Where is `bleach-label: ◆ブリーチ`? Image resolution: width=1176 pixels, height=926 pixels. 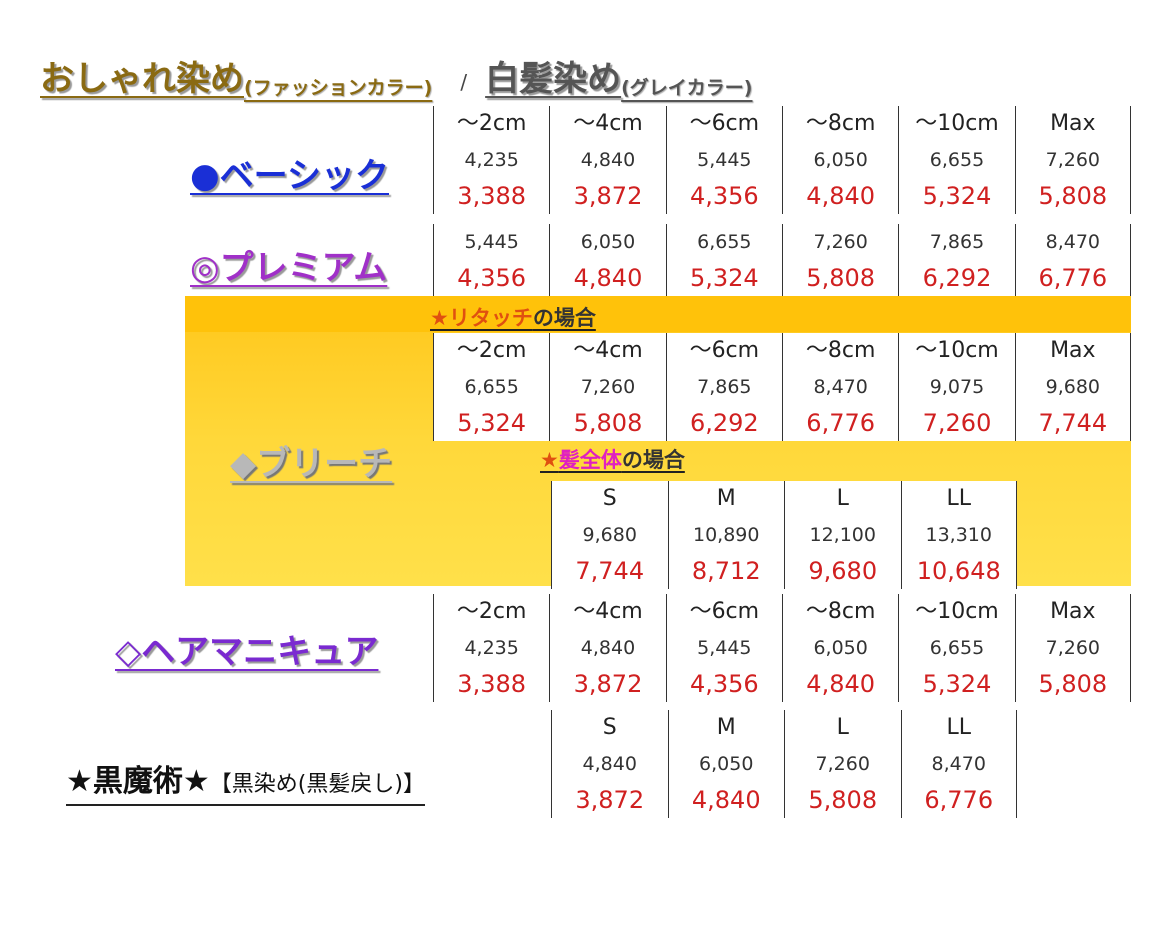 bleach-label: ◆ブリーチ is located at coordinates (311, 464).